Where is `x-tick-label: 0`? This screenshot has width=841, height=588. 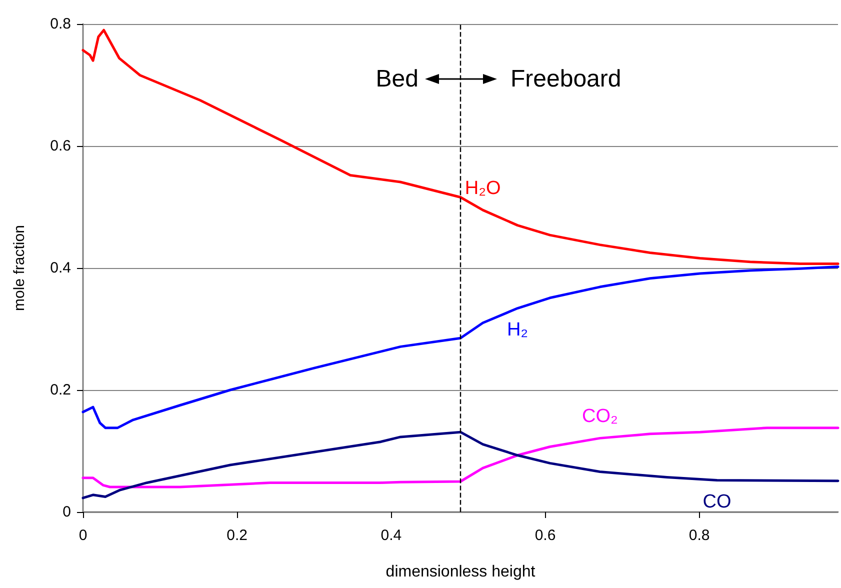
x-tick-label: 0 is located at coordinates (83, 535).